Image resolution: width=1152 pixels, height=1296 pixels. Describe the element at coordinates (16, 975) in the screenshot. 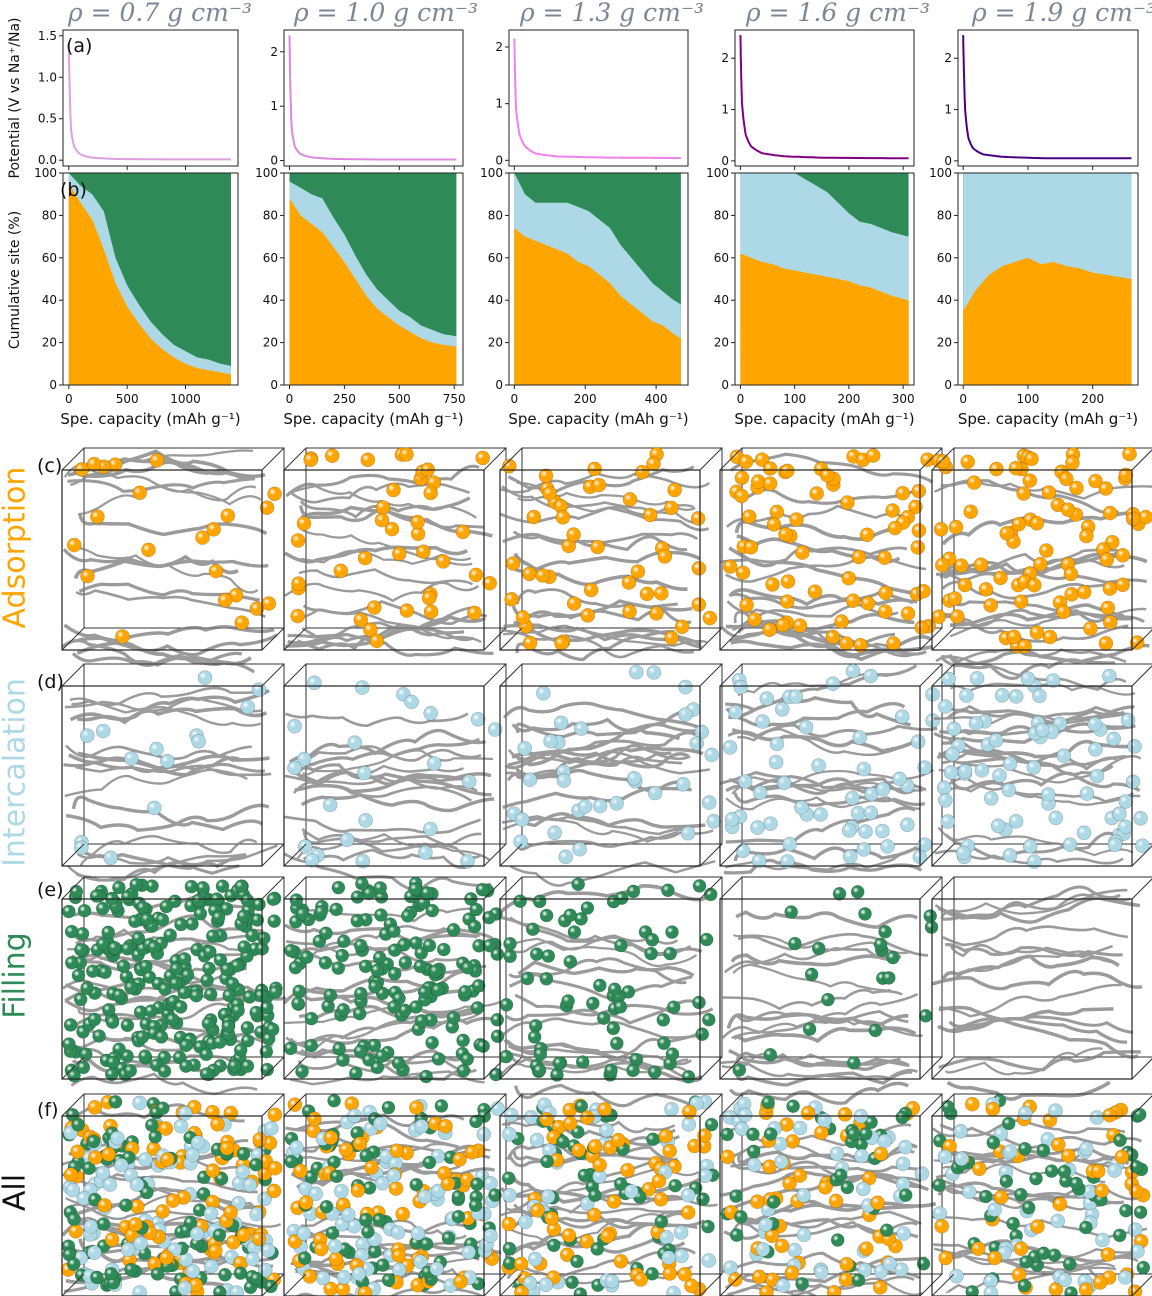

I see `row-label-filling: Filling` at that location.